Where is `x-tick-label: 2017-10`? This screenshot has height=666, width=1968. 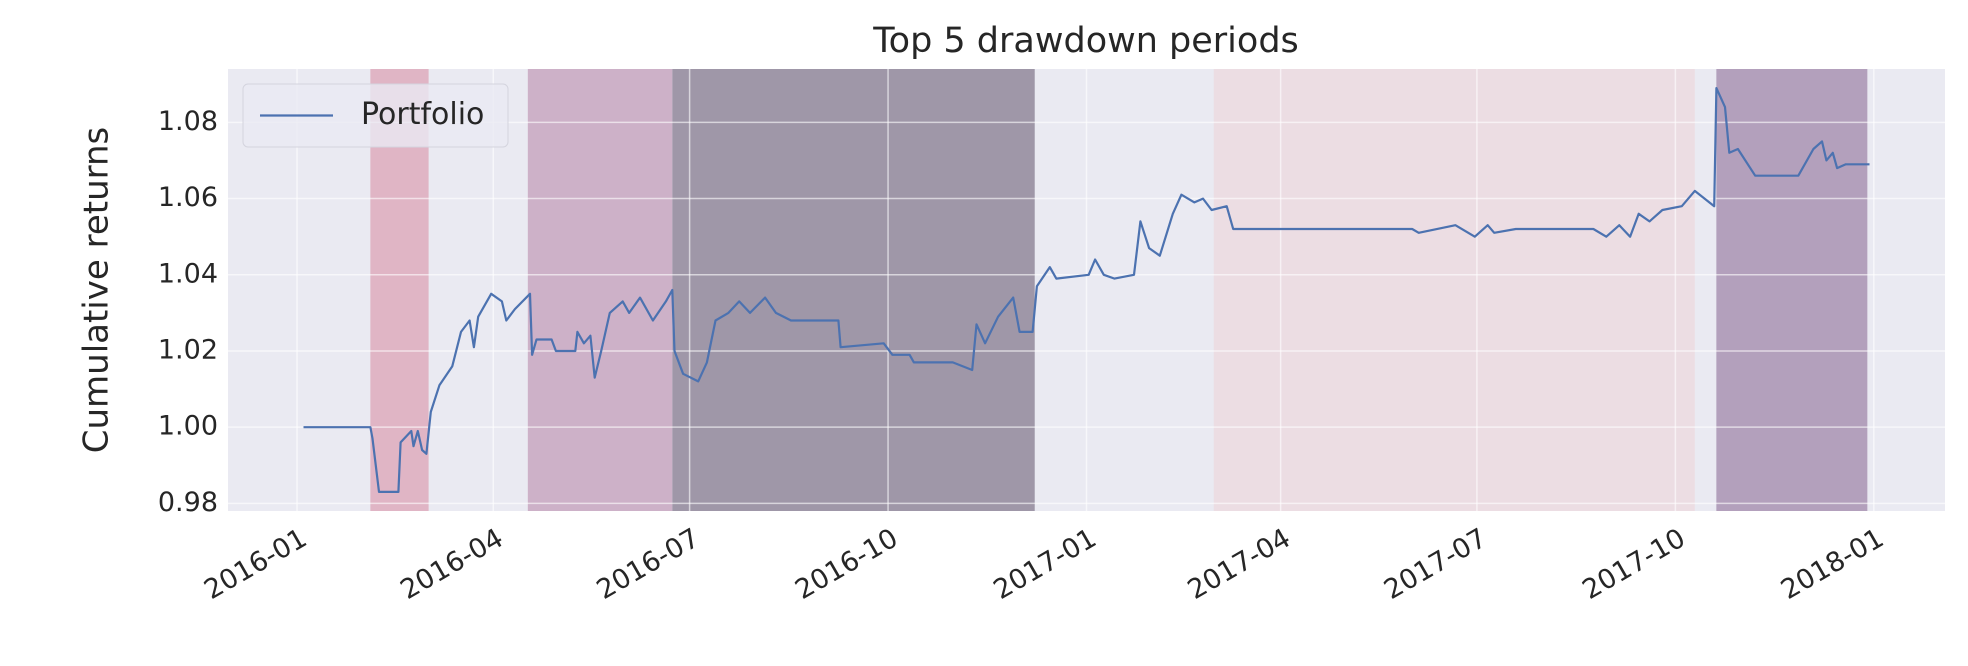 x-tick-label: 2017-10 is located at coordinates (1633, 564).